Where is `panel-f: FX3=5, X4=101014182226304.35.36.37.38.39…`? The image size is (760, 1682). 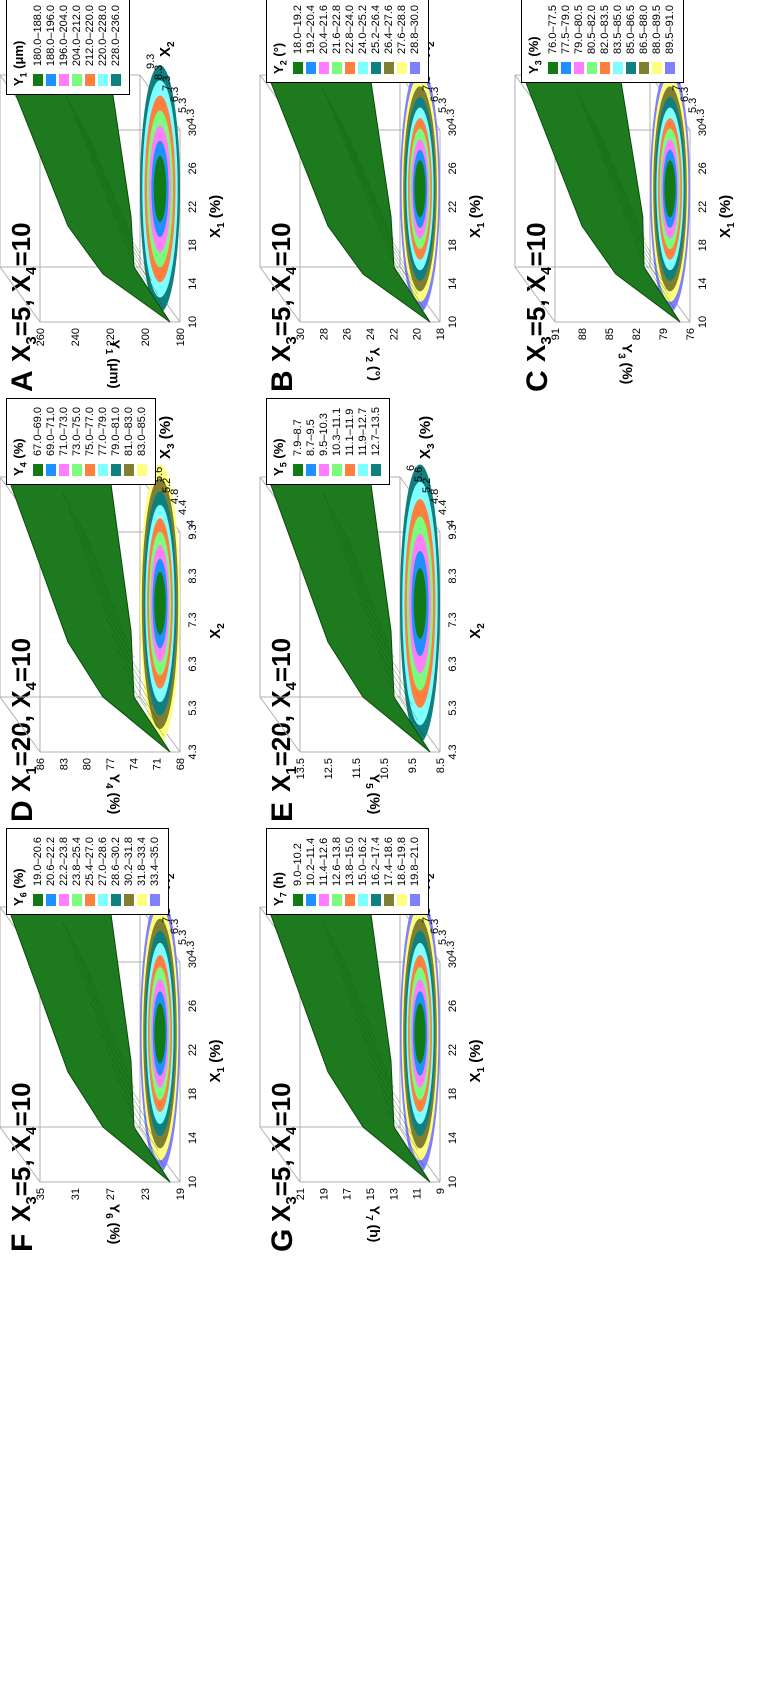
panel-f: FX3=5, X4=101014182226304.35.36.37.38.39… is located at coordinates (125, 1040).